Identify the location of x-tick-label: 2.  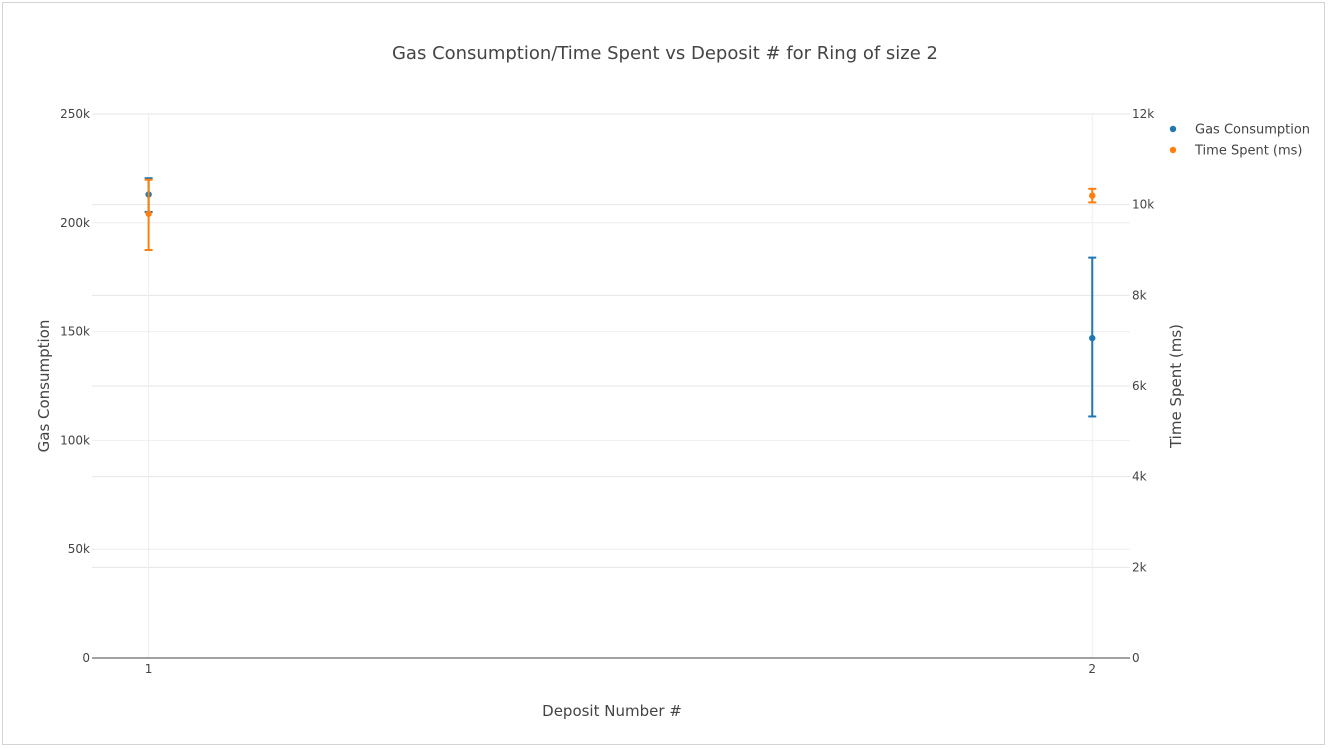
(1092, 669).